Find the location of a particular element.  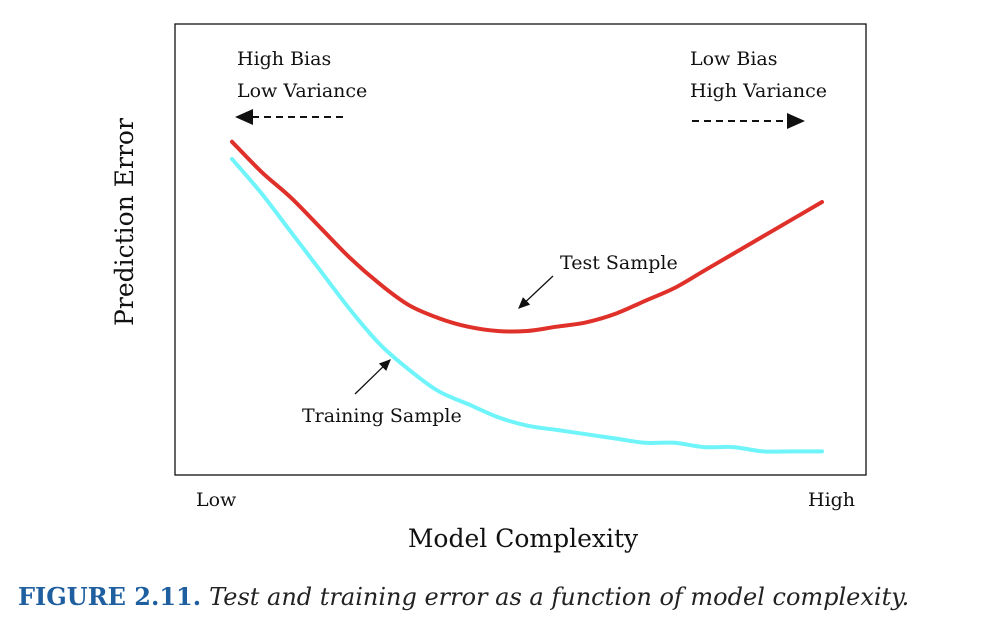

y-axis-title: Prediction Error is located at coordinates (124, 222).